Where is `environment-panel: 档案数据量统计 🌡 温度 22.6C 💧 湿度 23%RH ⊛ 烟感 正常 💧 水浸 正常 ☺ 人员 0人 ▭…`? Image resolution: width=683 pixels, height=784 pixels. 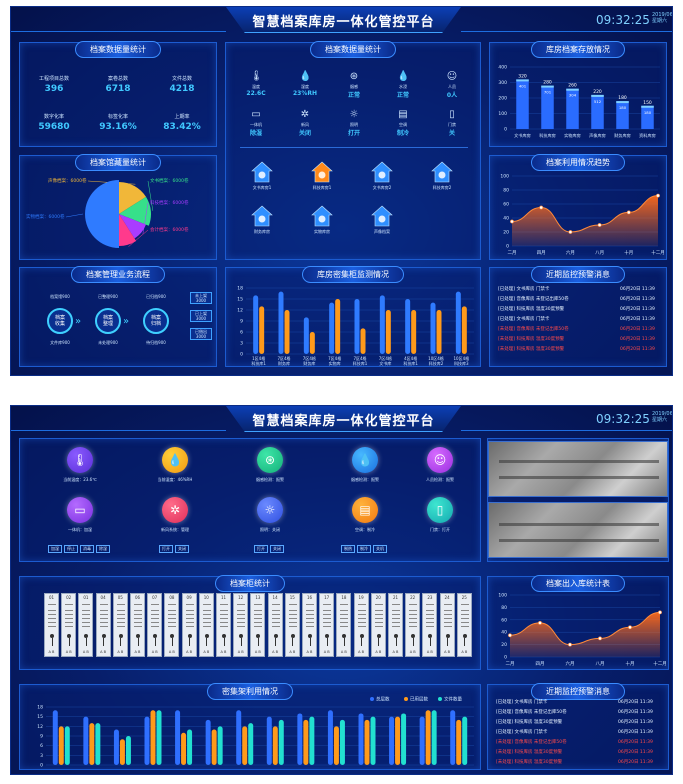
environment-panel: 档案数据量统计 🌡 温度 22.6C 💧 湿度 23%RH ⊛ 烟感 正常 💧 水浸 正常 ☺ 人员 0人 ▭… is located at coordinates (353, 150).